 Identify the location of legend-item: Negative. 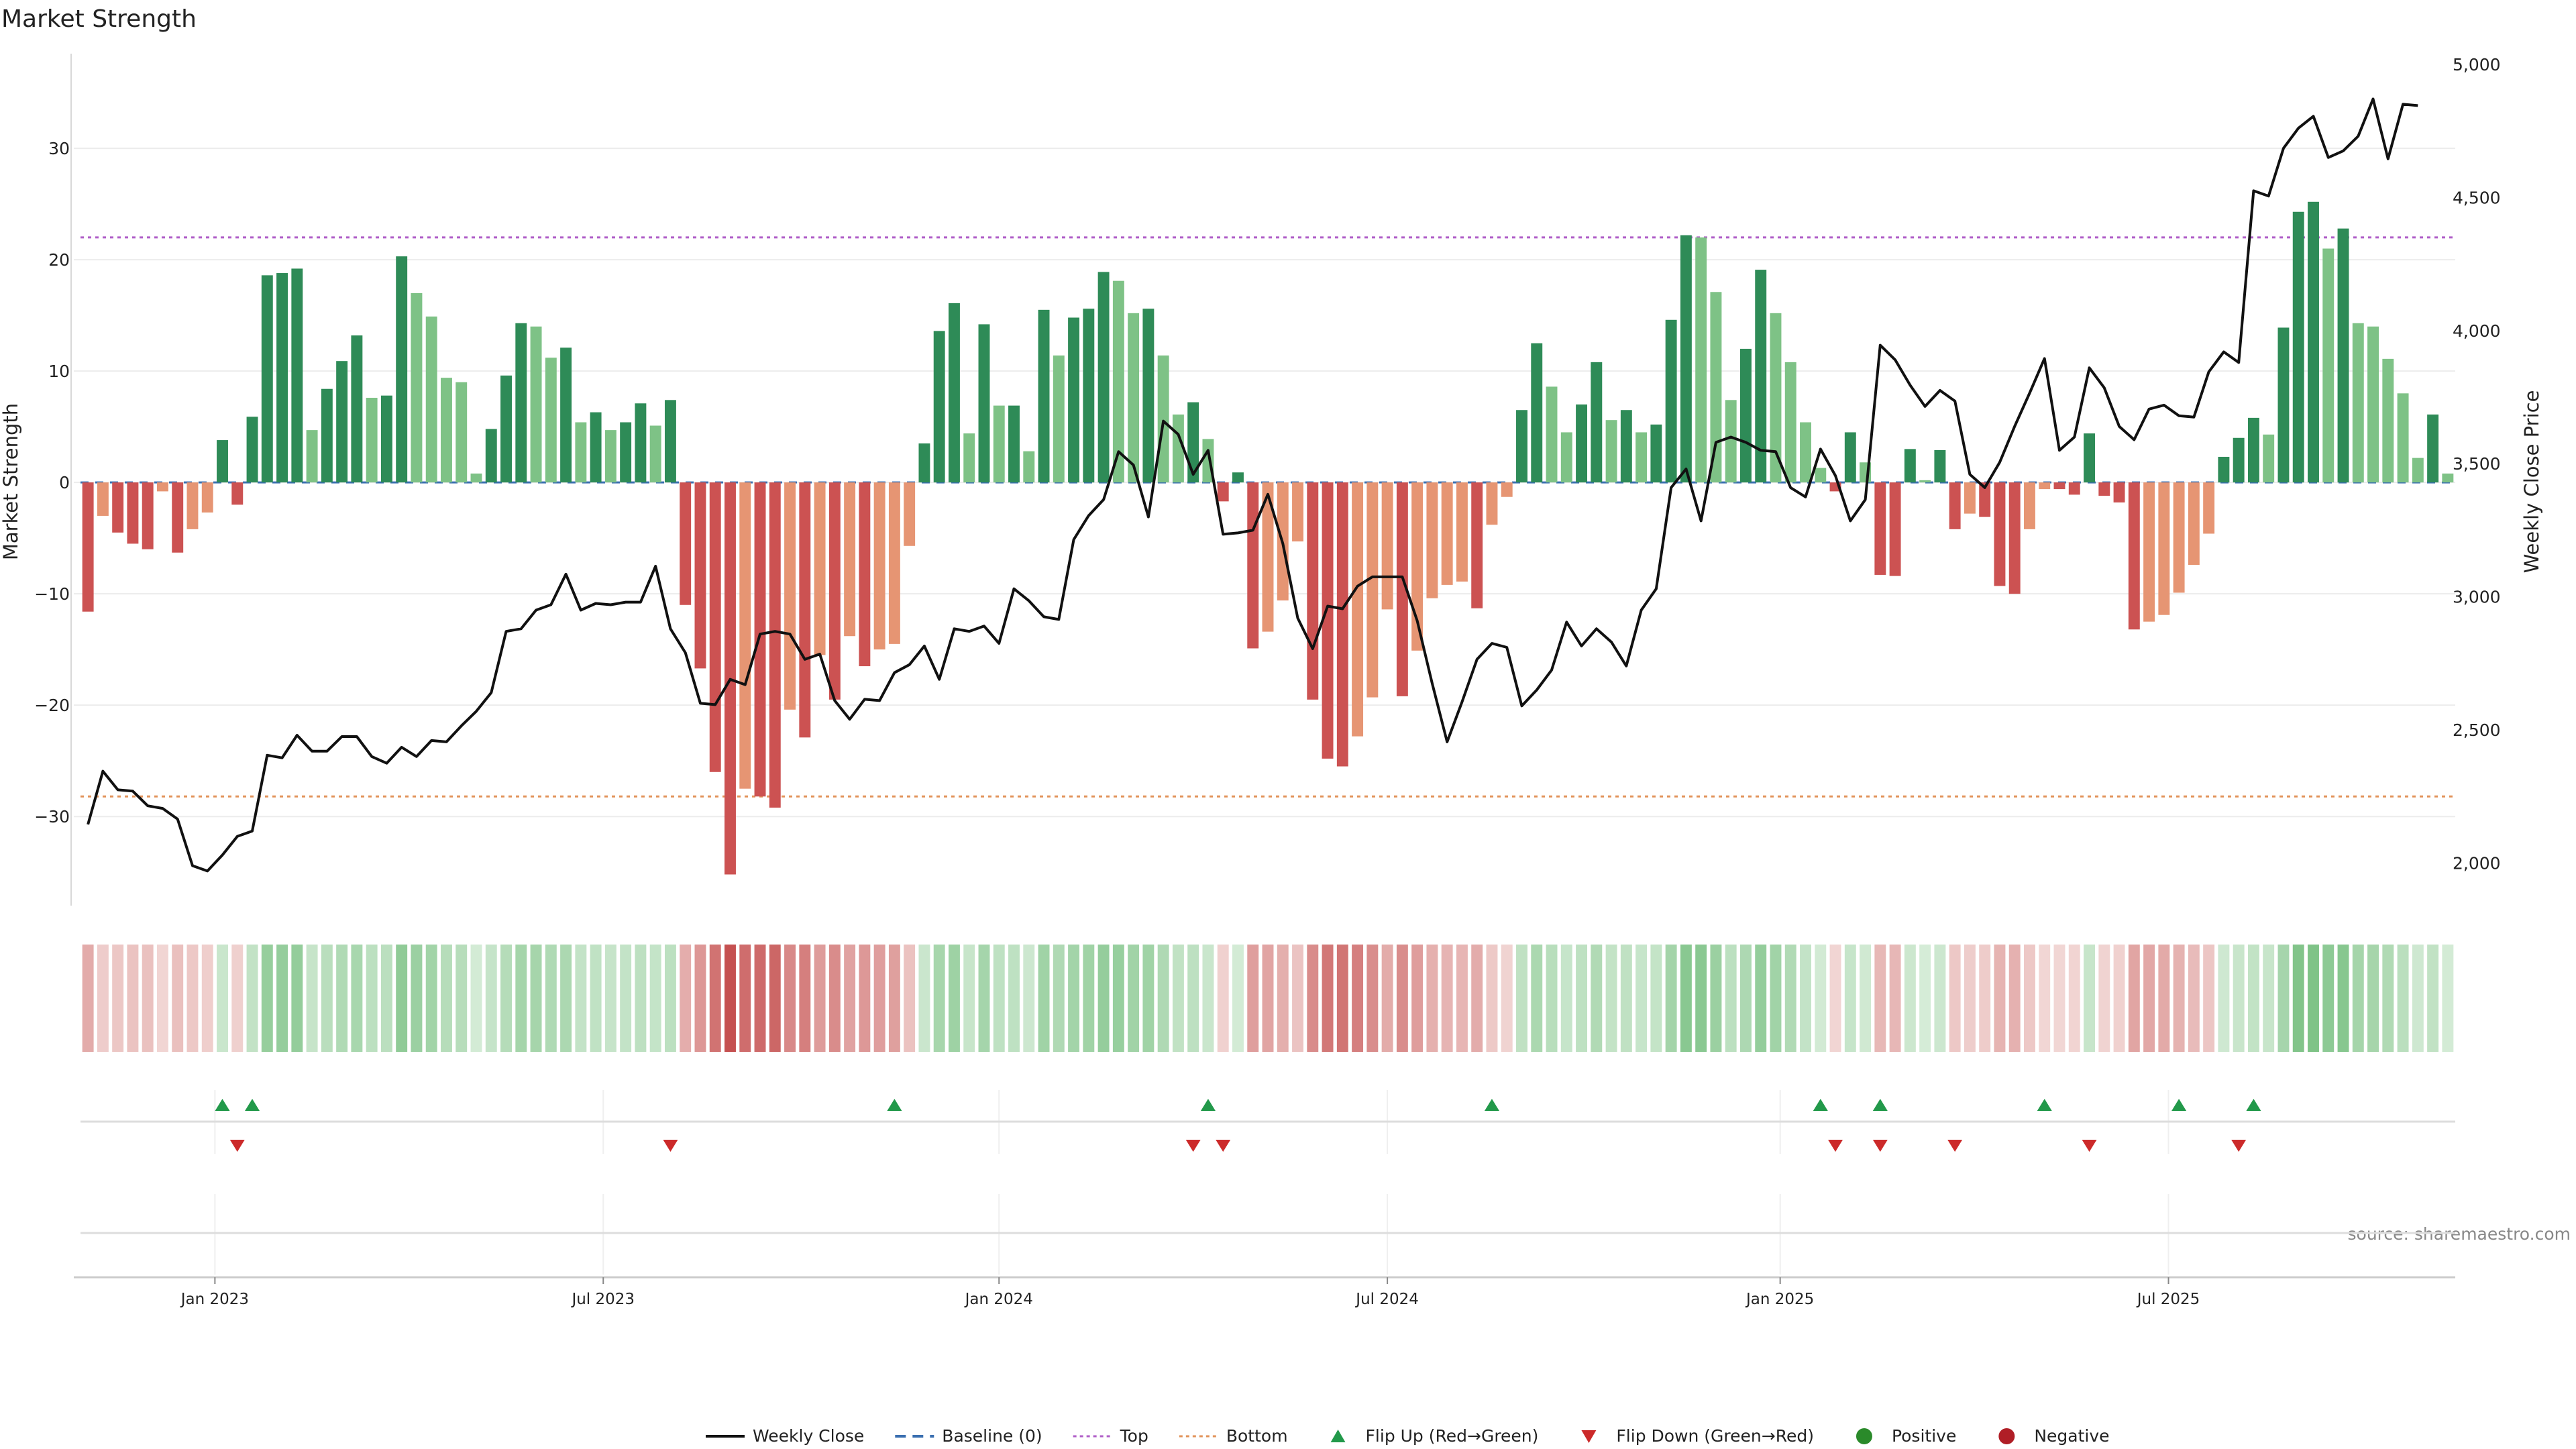
(2054, 1436).